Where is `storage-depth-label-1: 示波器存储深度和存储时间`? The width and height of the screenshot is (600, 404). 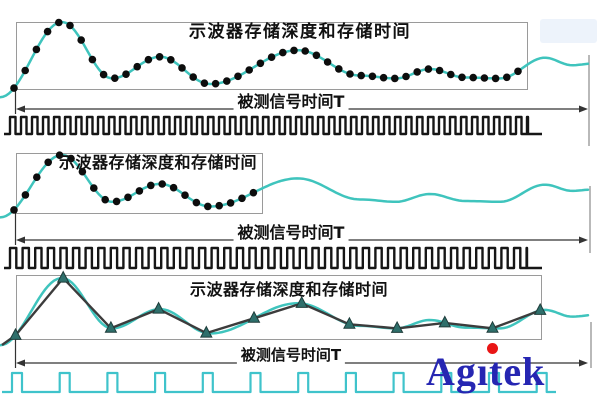
storage-depth-label-1: 示波器存储深度和存储时间 is located at coordinates (300, 32).